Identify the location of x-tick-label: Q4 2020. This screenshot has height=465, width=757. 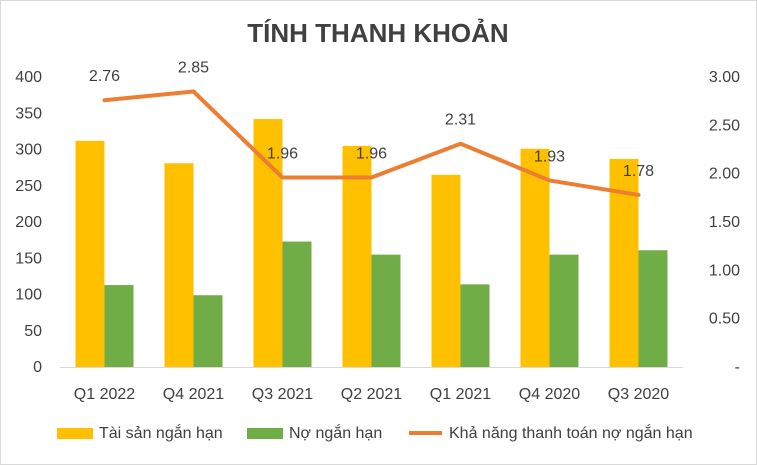
(549, 394).